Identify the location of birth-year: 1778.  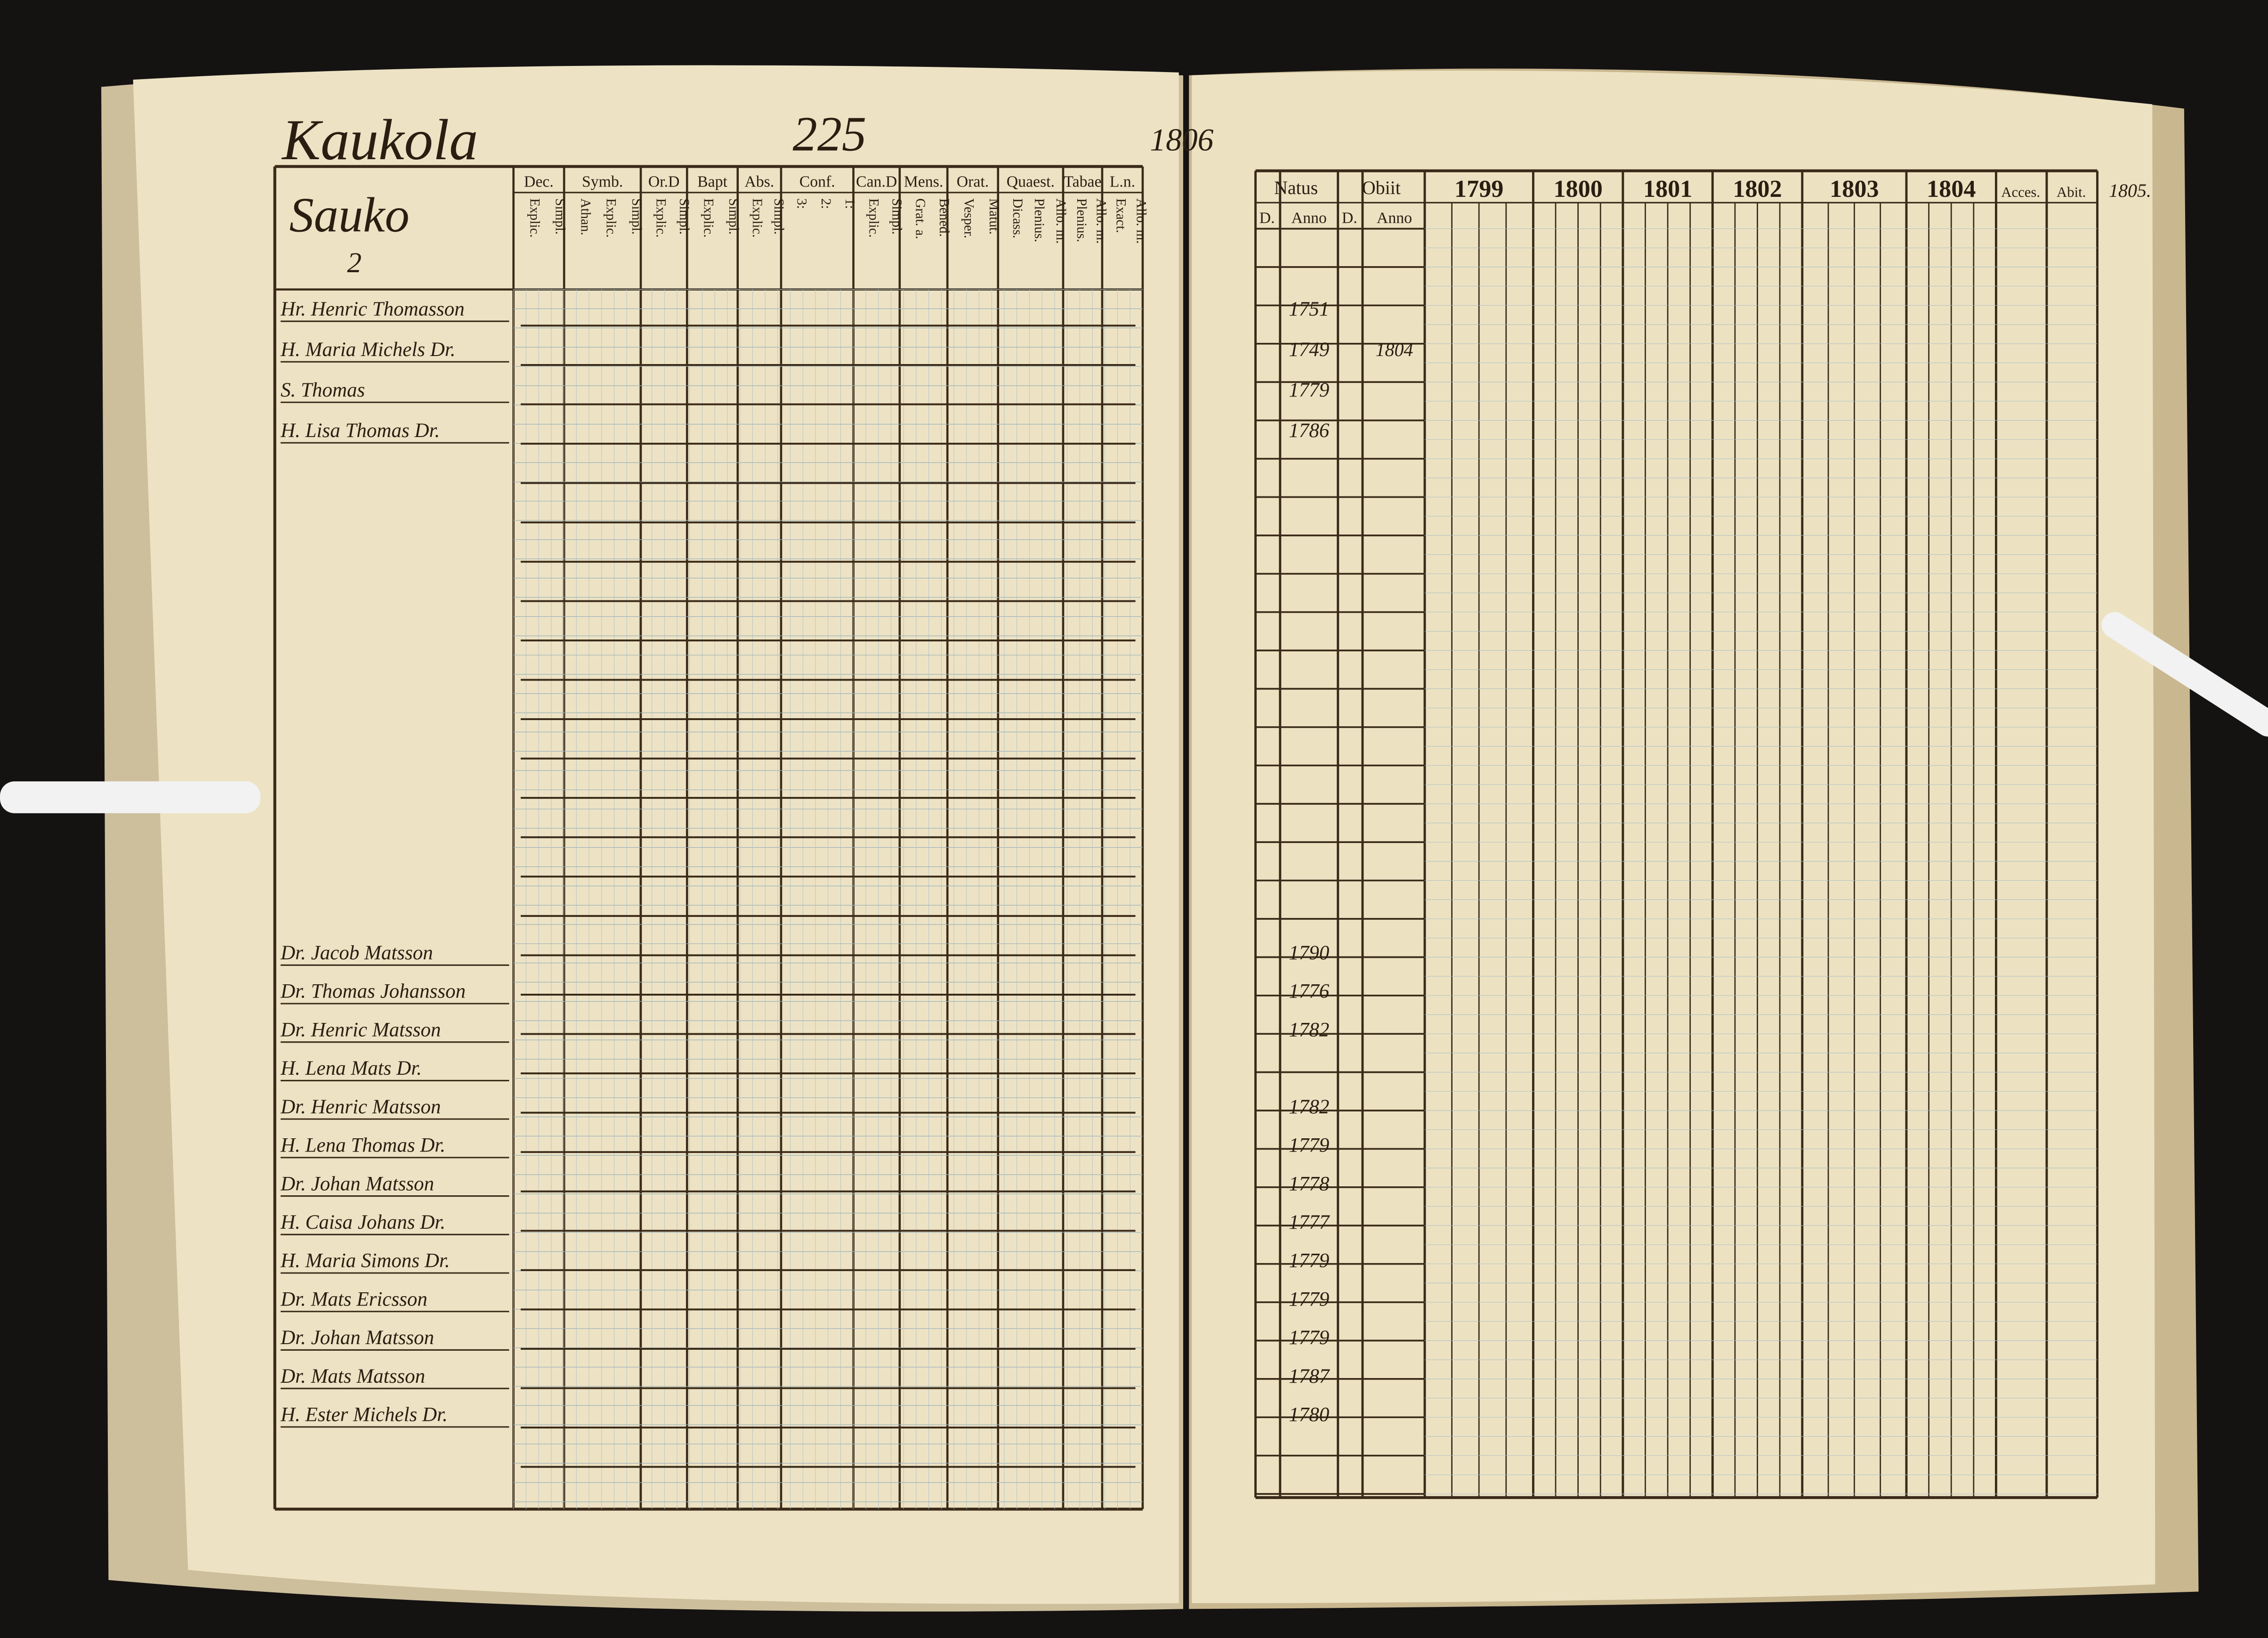
(1309, 1184).